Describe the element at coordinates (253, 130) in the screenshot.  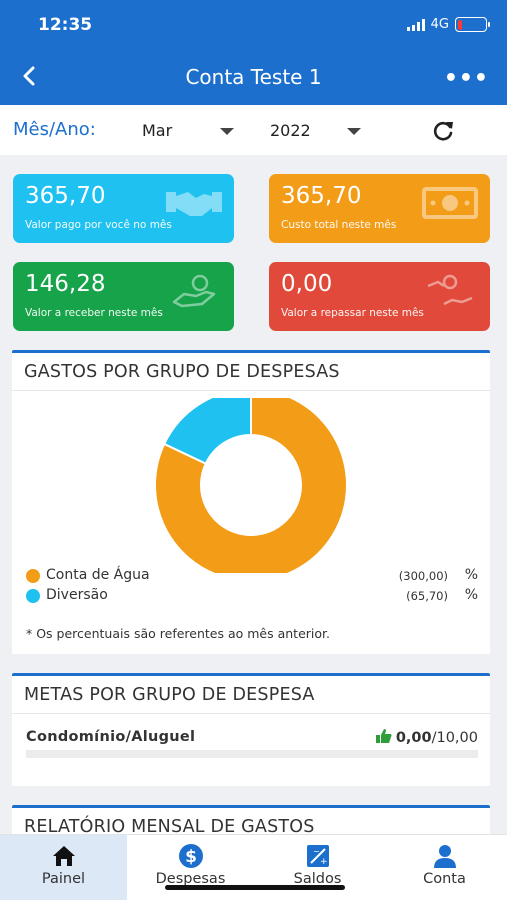
I see `period-filter: Mês/Ano: Mar 2022` at that location.